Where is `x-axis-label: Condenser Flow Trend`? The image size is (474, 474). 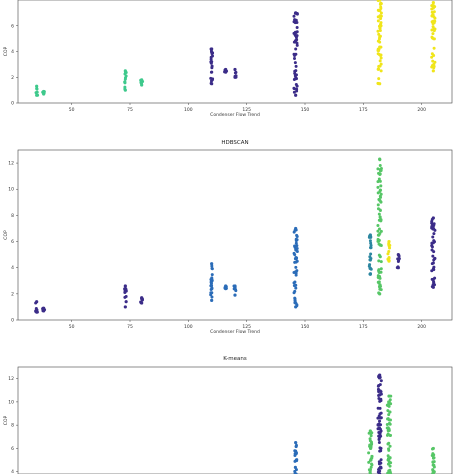 x-axis-label: Condenser Flow Trend is located at coordinates (235, 115).